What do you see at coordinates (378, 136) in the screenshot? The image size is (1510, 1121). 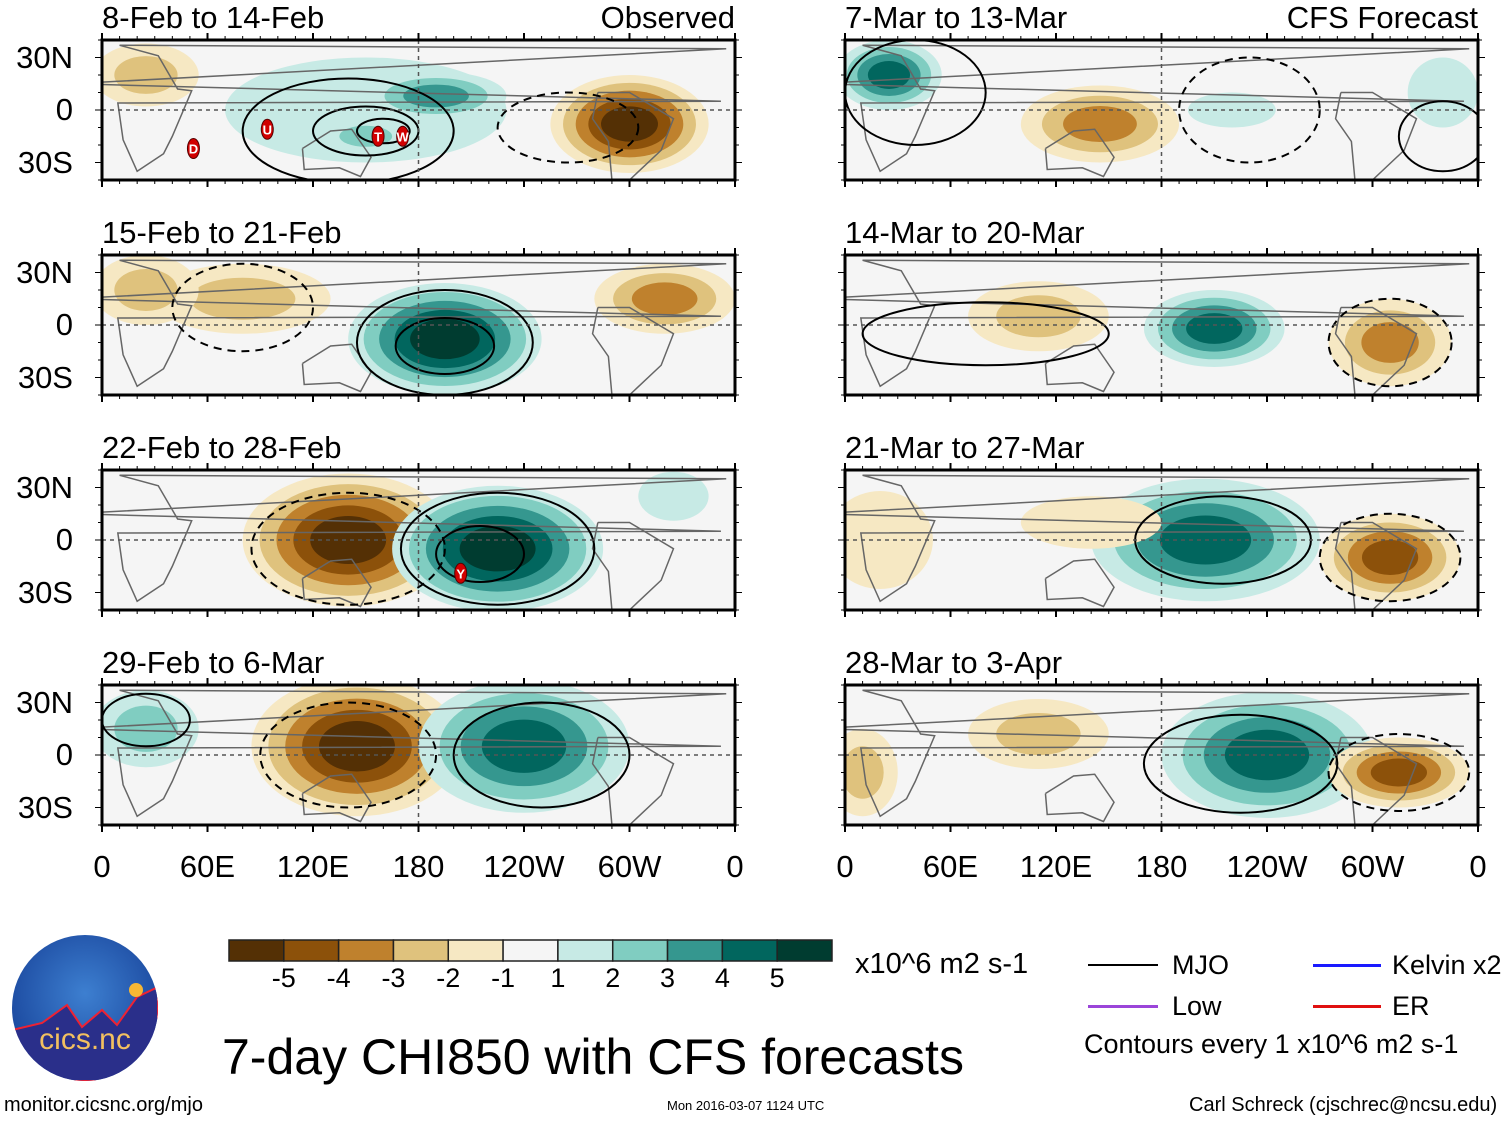 I see `tropical-cyclone-marker: T` at bounding box center [378, 136].